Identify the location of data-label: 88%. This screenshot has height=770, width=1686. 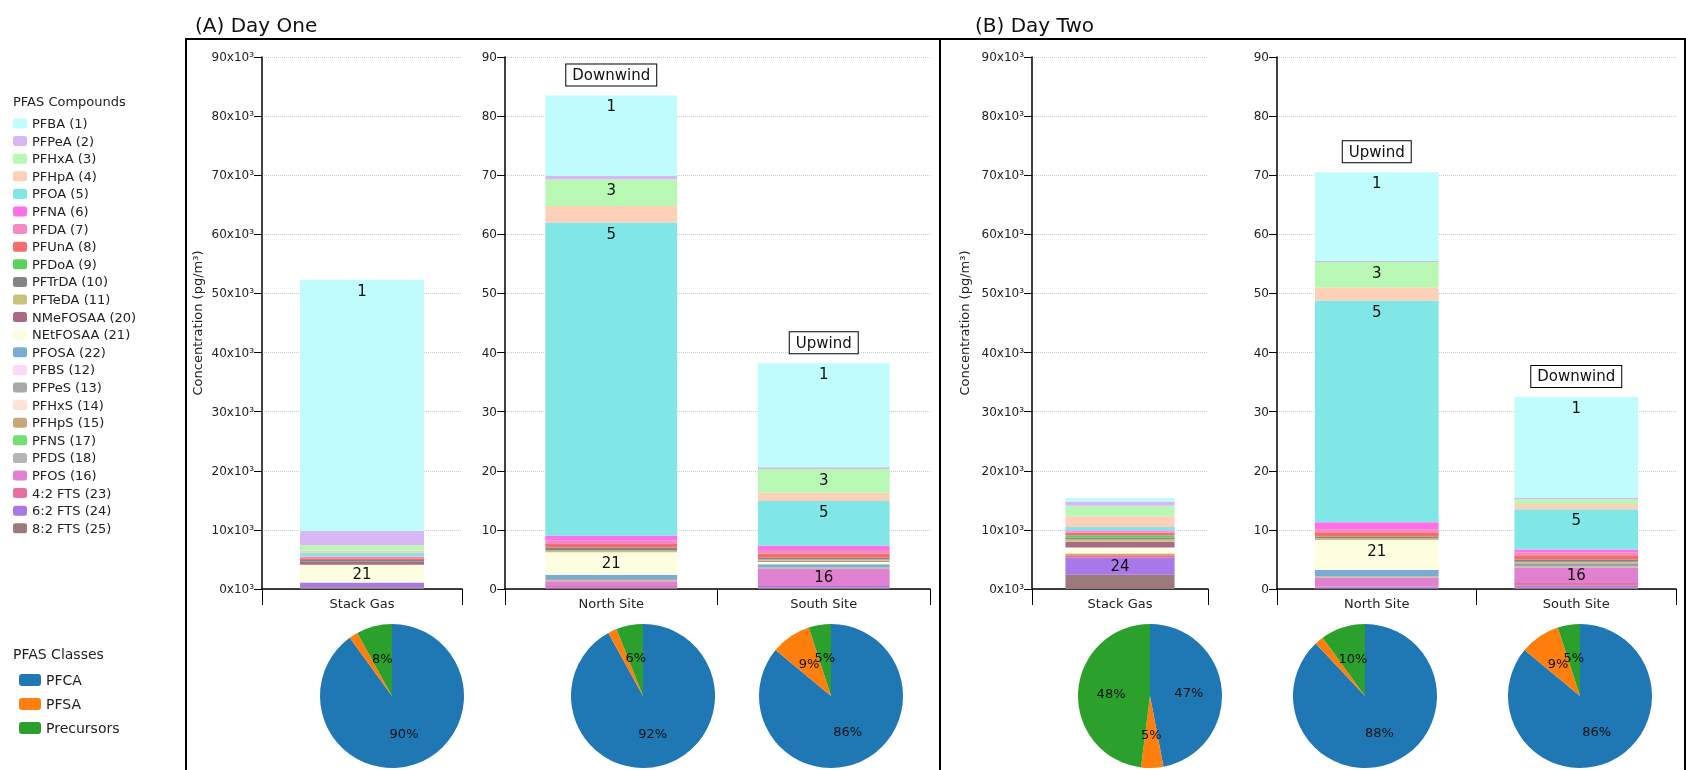
(1379, 732).